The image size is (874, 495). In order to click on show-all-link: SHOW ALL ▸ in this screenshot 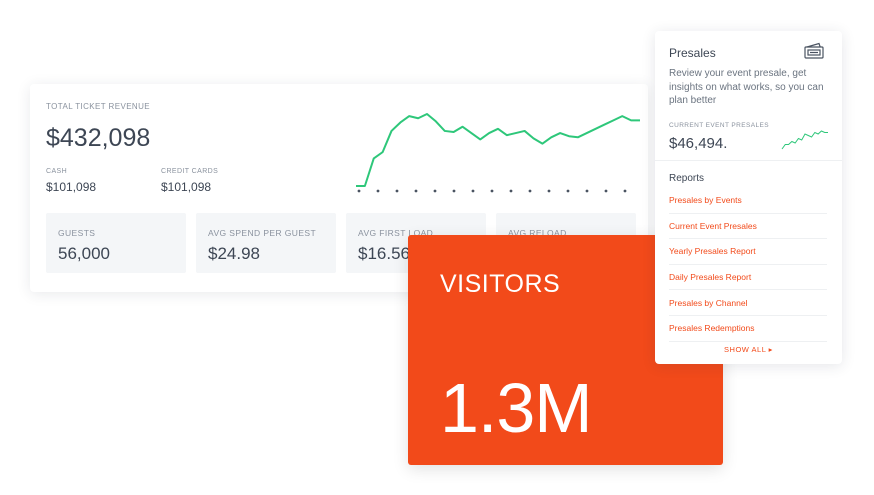, I will do `click(748, 349)`.